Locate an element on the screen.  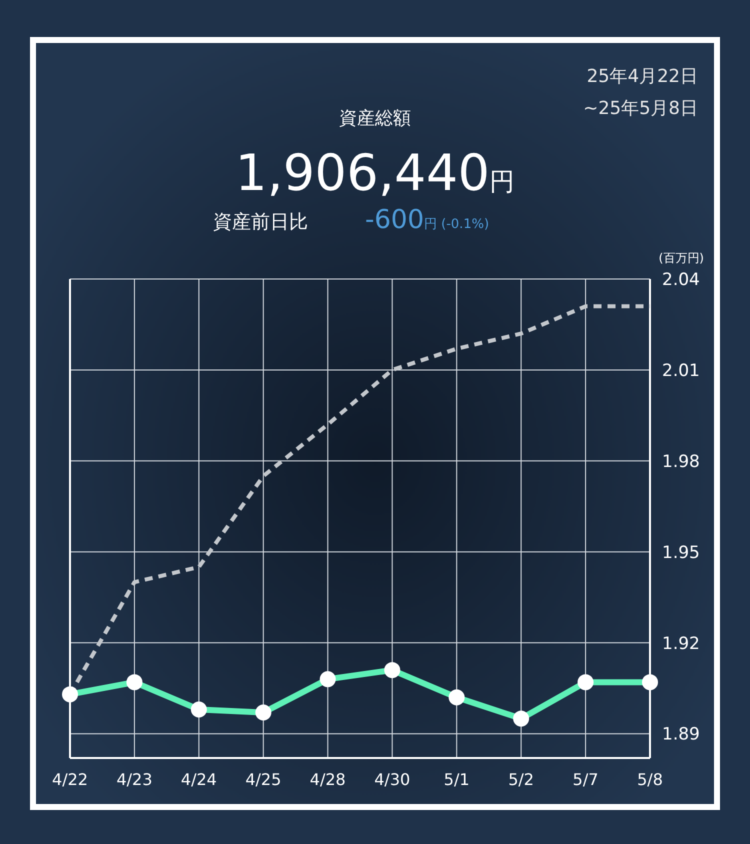
x-tick-label: 5/7 is located at coordinates (585, 779).